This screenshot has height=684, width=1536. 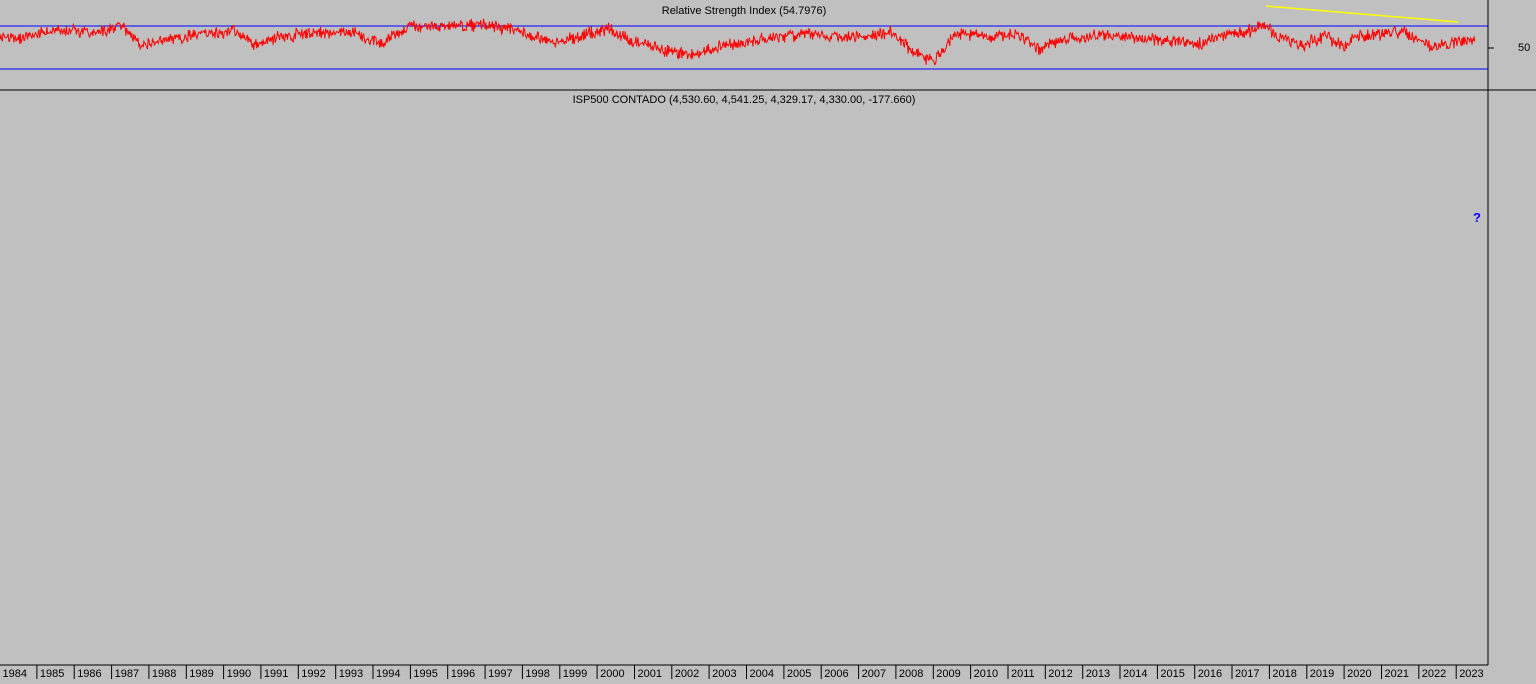 I want to click on rsi-panel: Relative Strength Index (54.7976) 50, so click(x=765, y=37).